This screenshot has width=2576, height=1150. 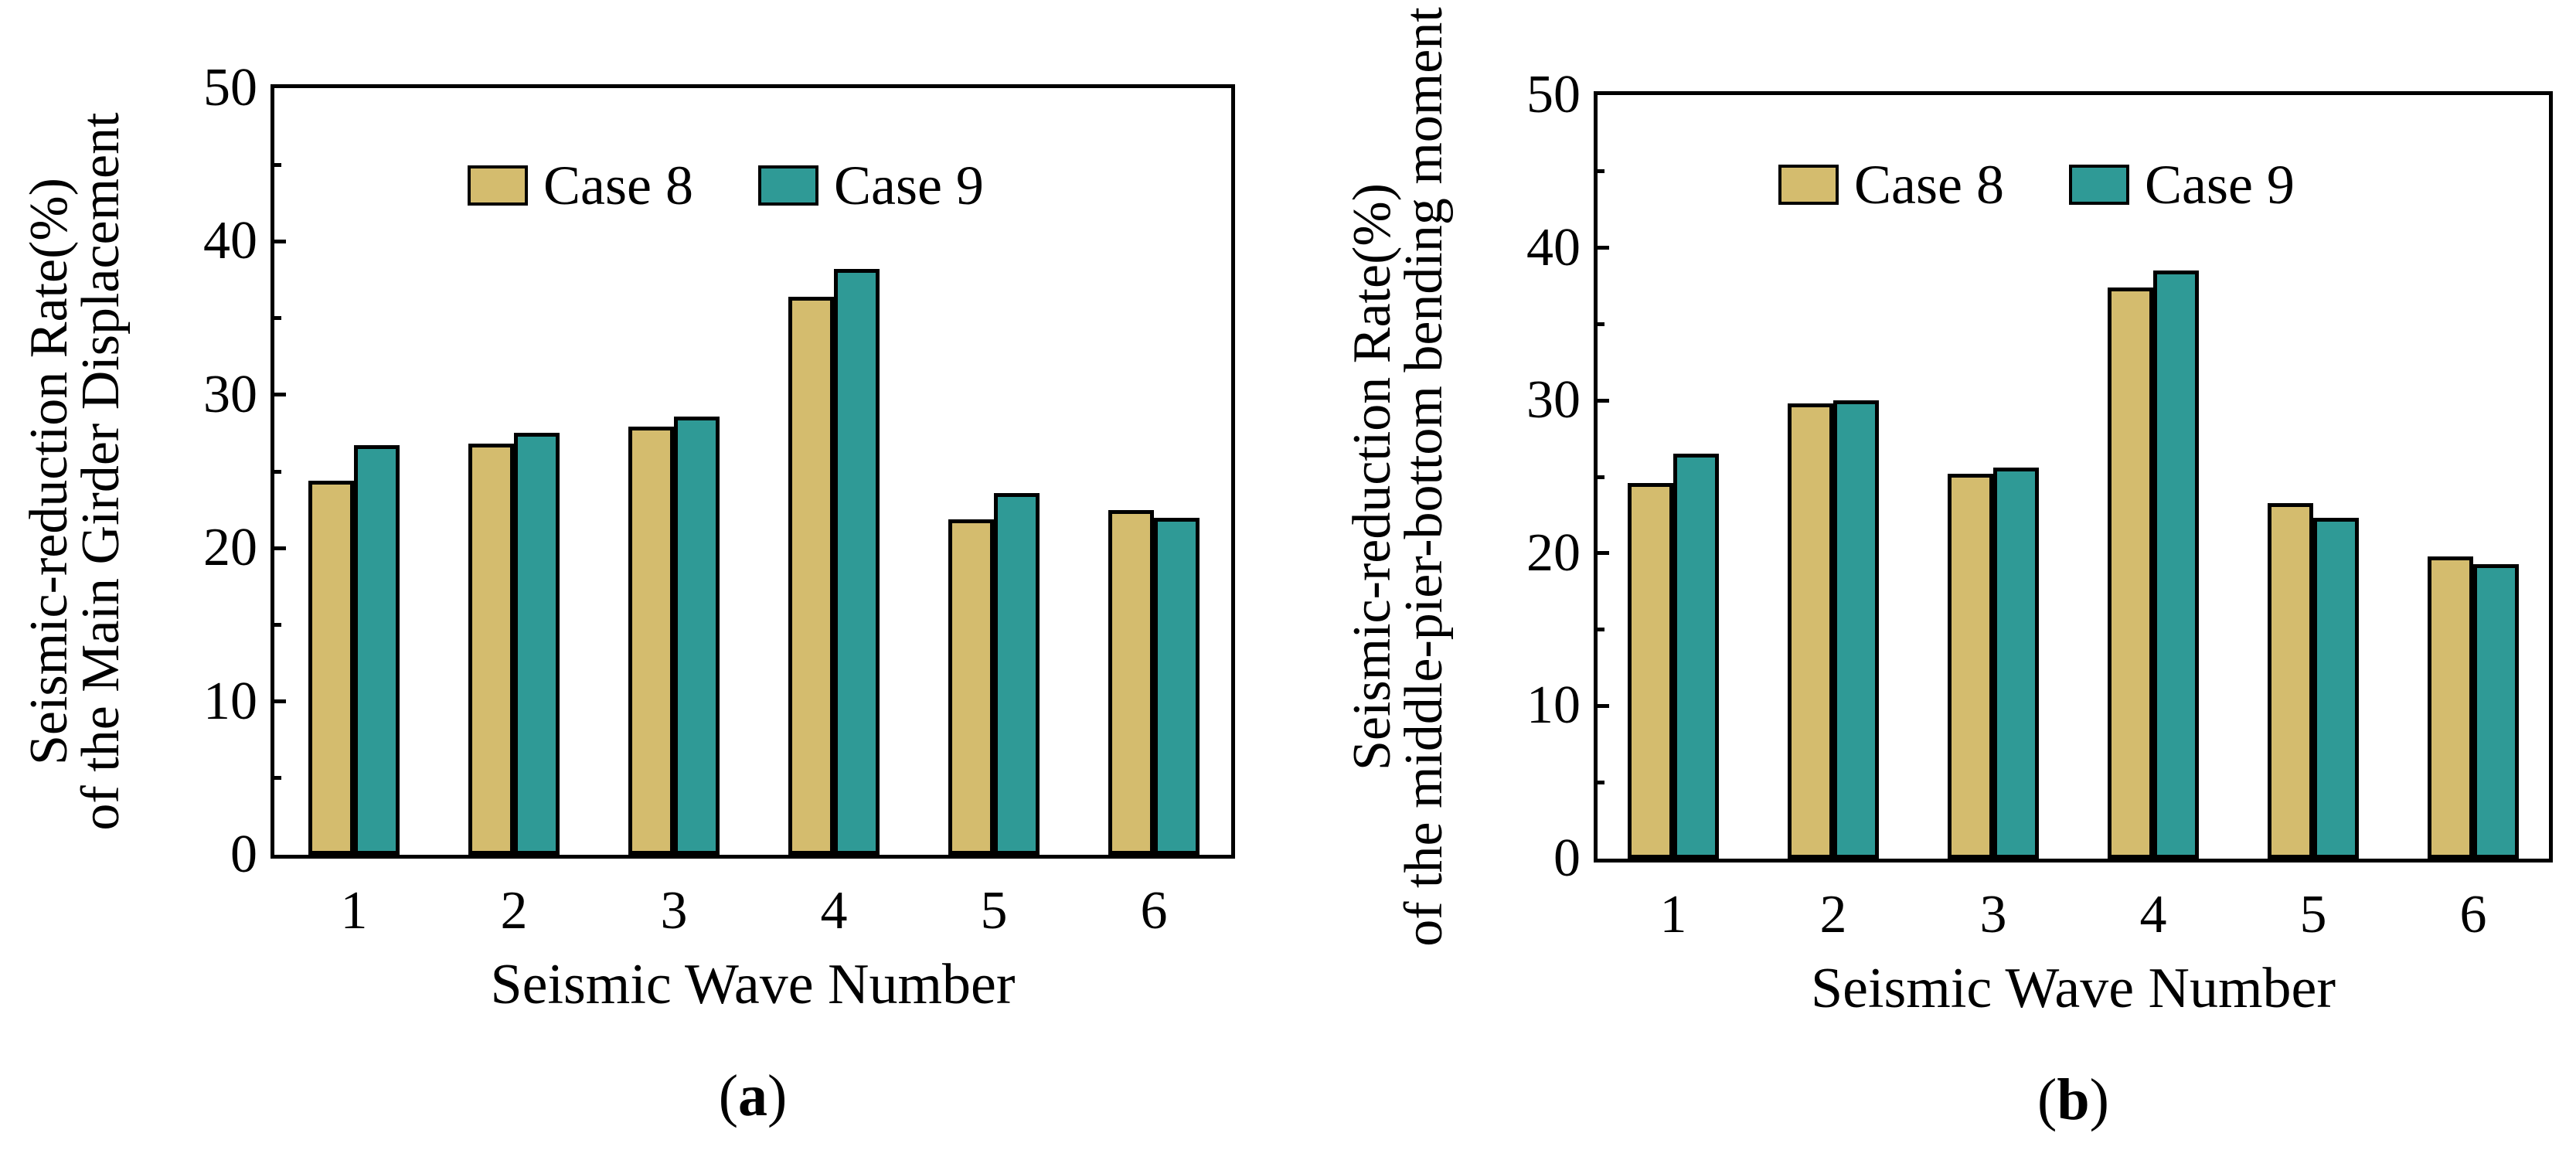 I want to click on panel-label-a-close: ), so click(x=777, y=1095).